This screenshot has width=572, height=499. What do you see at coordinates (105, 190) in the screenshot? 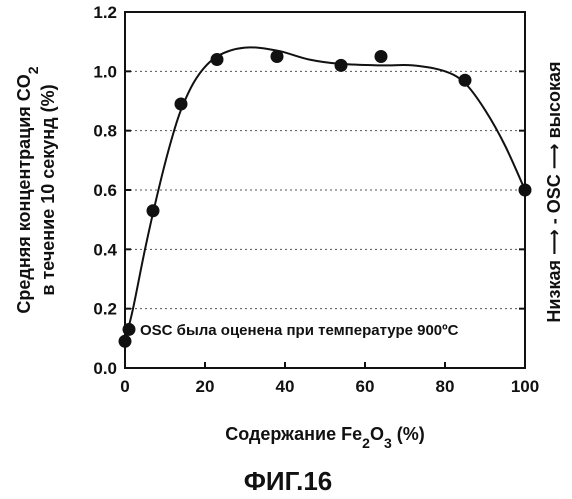
I see `y-tick-label: 0.6` at bounding box center [105, 190].